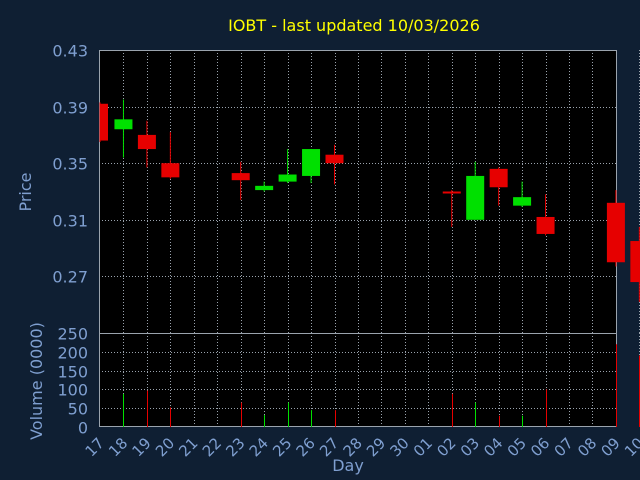 This screenshot has width=640, height=480. Describe the element at coordinates (83, 428) in the screenshot. I see `volume-tick-label: 0` at that location.